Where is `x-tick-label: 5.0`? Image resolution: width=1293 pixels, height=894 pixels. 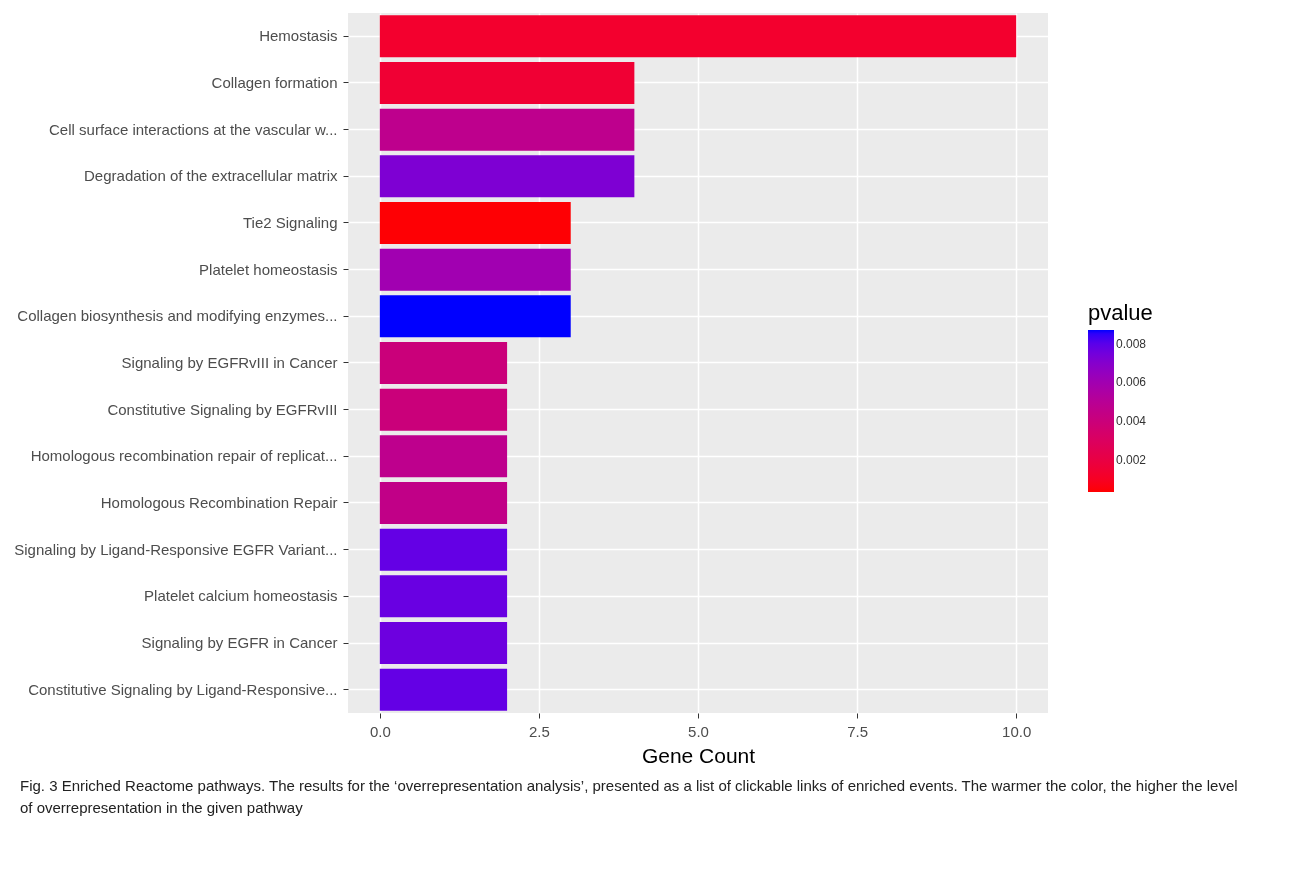
x-tick-label: 5.0 is located at coordinates (698, 731).